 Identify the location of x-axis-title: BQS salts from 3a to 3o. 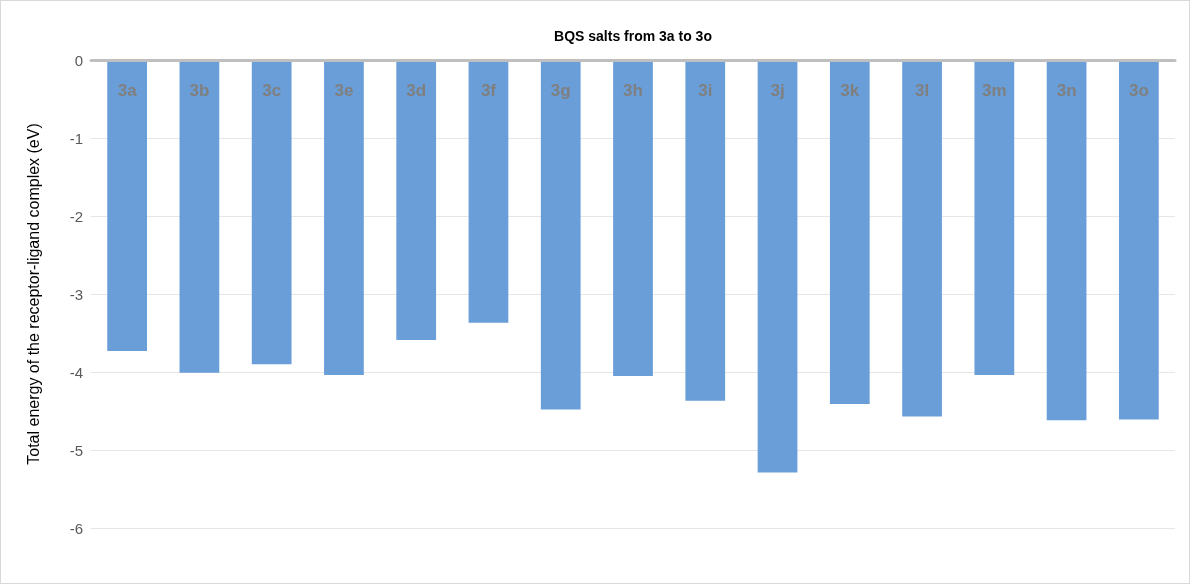
(633, 36).